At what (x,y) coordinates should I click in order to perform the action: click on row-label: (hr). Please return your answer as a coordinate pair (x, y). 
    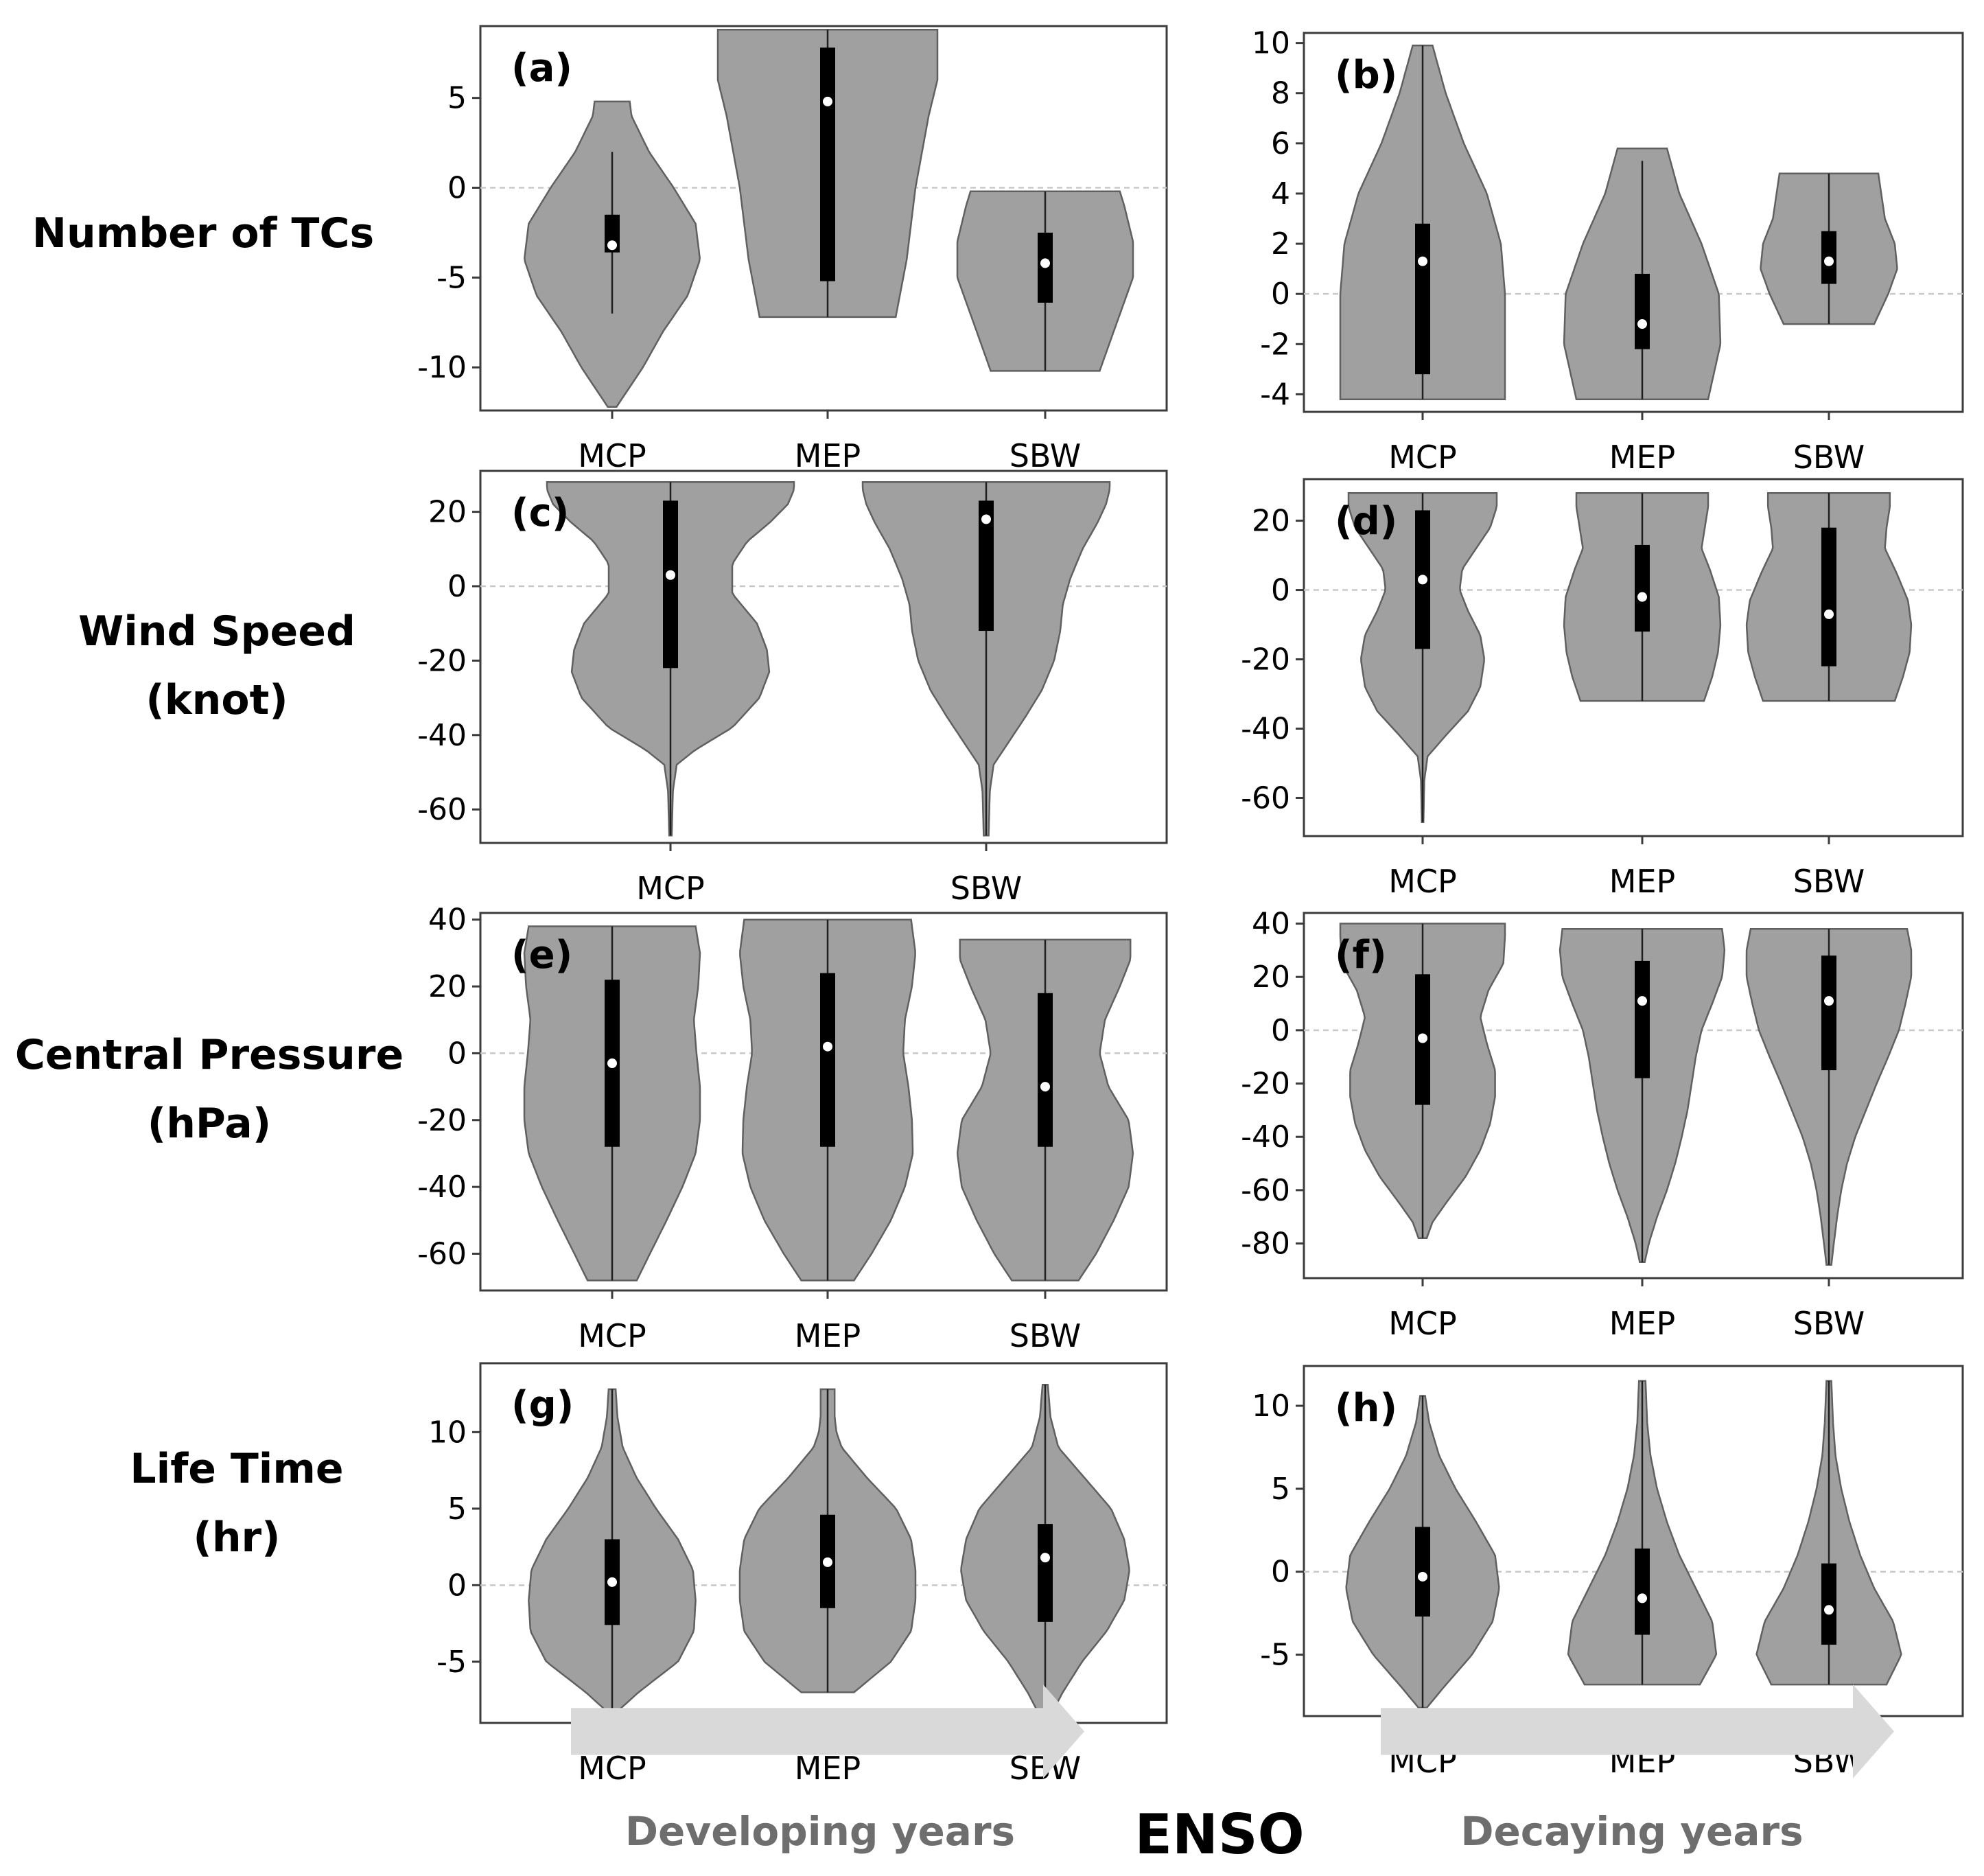
    Looking at the image, I should click on (237, 1538).